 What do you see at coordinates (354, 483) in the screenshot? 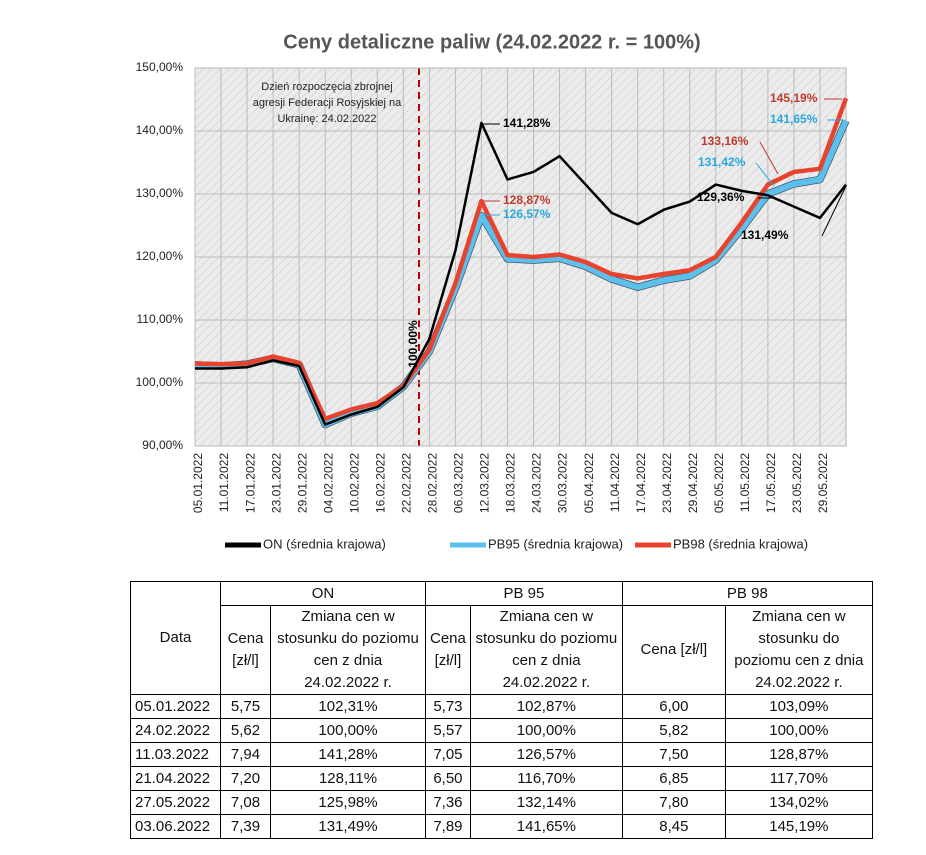
I see `x-tick-label: 10.02.2022` at bounding box center [354, 483].